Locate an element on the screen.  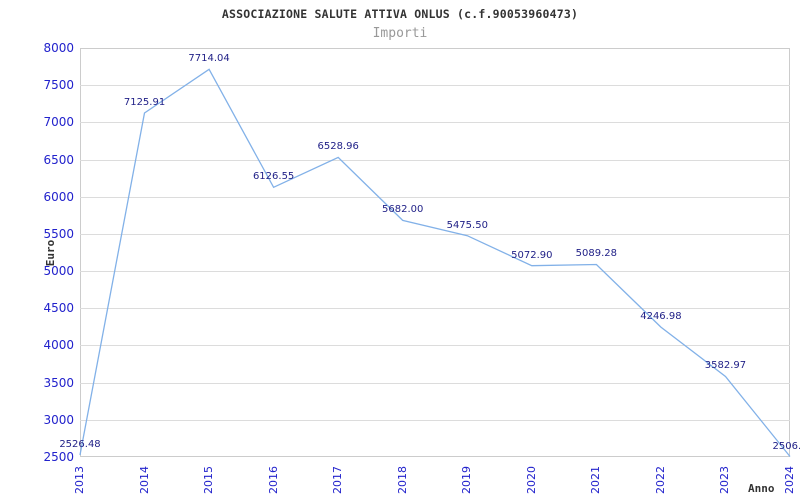
y-tick-label: 8000 is located at coordinates (58, 48).